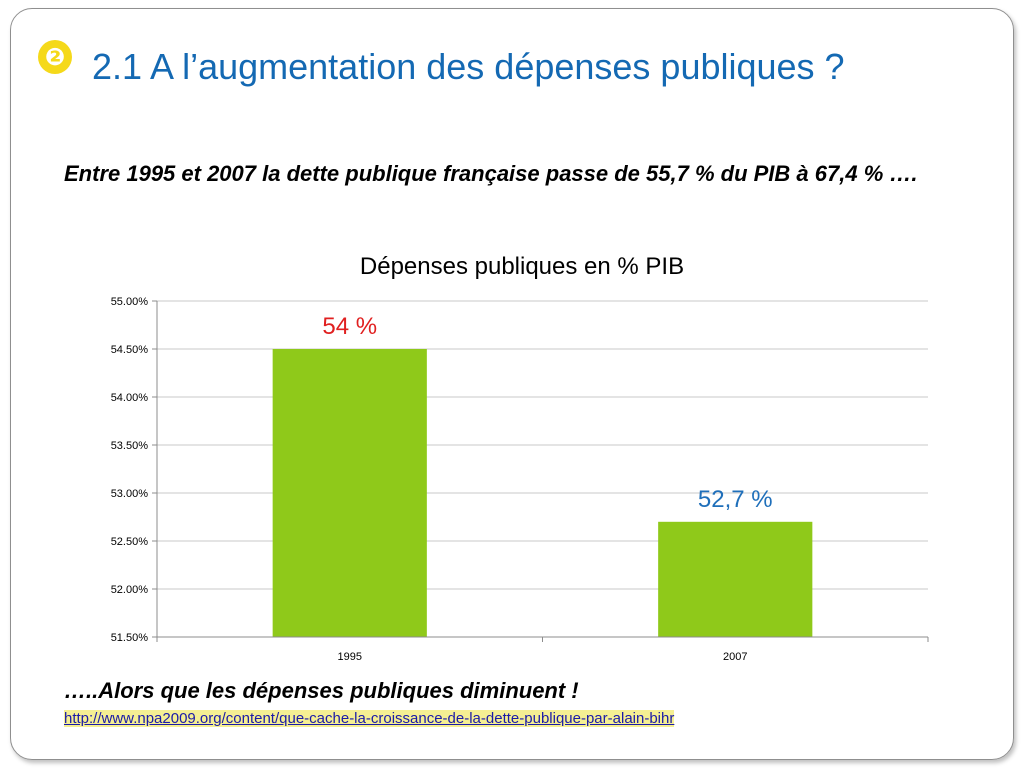 The width and height of the screenshot is (1024, 768). Describe the element at coordinates (130, 398) in the screenshot. I see `y-tick-label: 54.00%` at that location.